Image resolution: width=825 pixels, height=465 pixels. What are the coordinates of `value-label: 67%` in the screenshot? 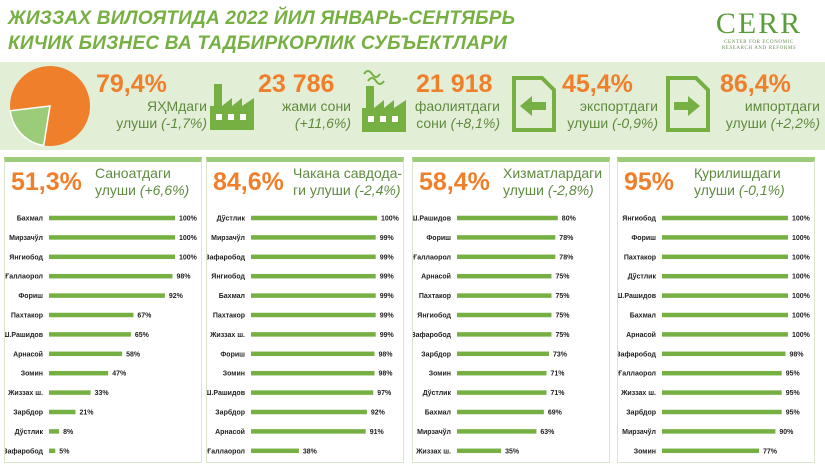 It's located at (144, 316).